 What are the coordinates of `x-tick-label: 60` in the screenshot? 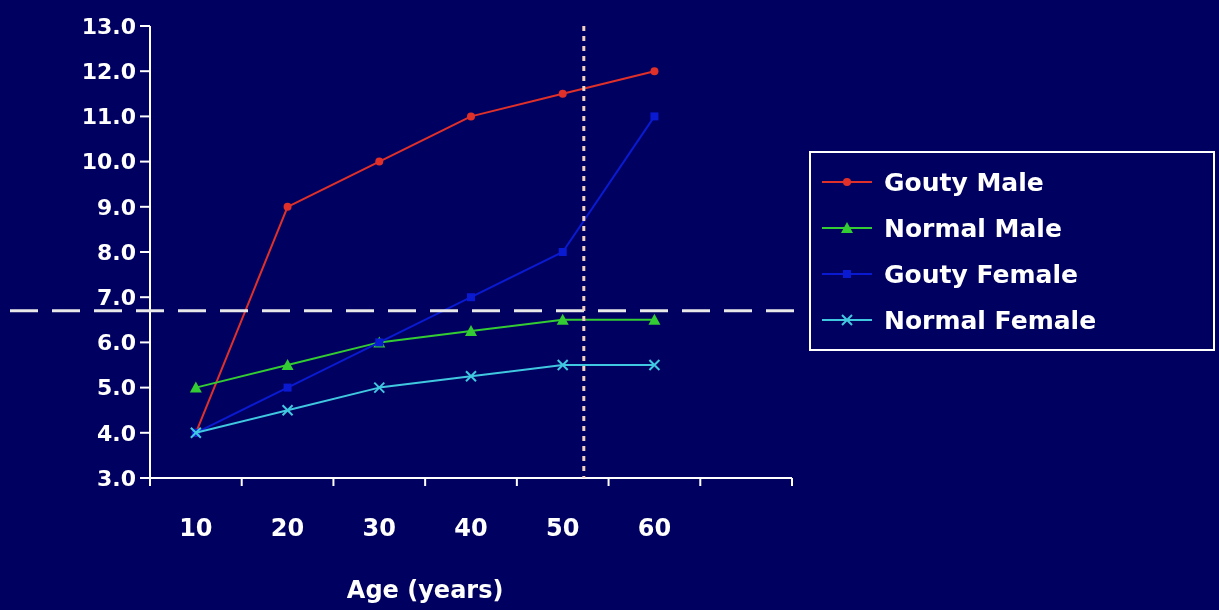 It's located at (654, 528).